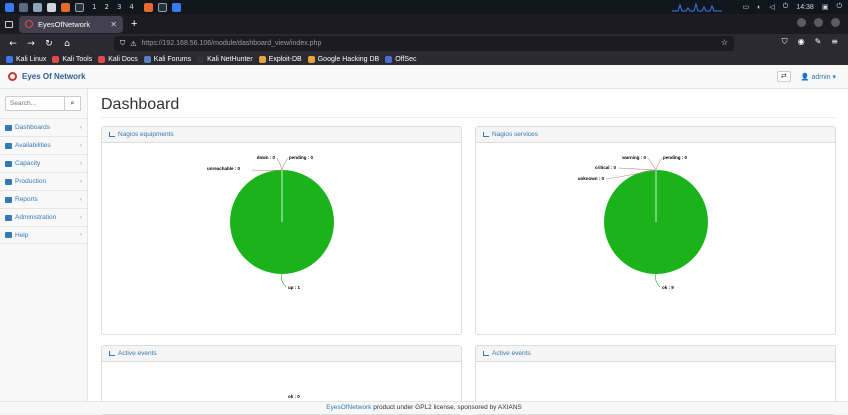  What do you see at coordinates (113, 24) in the screenshot?
I see `close-tab-icon: ✕` at bounding box center [113, 24].